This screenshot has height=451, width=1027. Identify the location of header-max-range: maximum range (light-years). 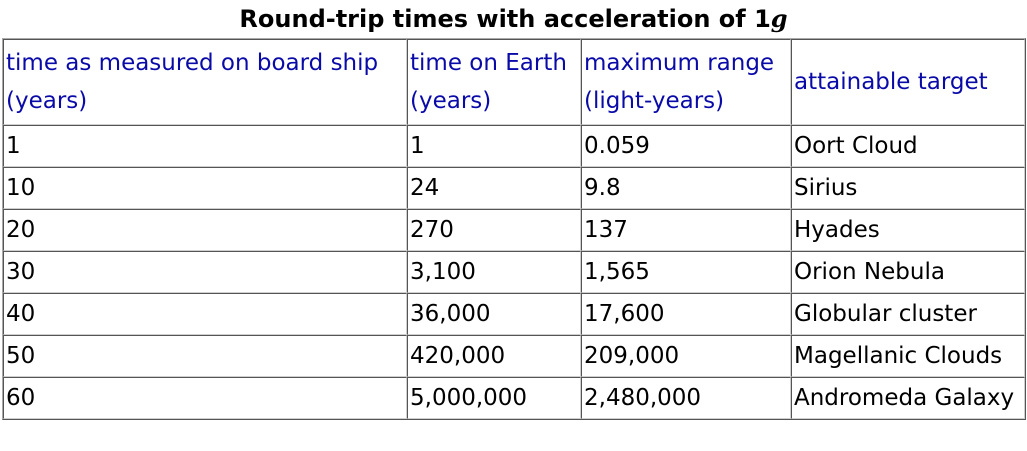
(686, 82).